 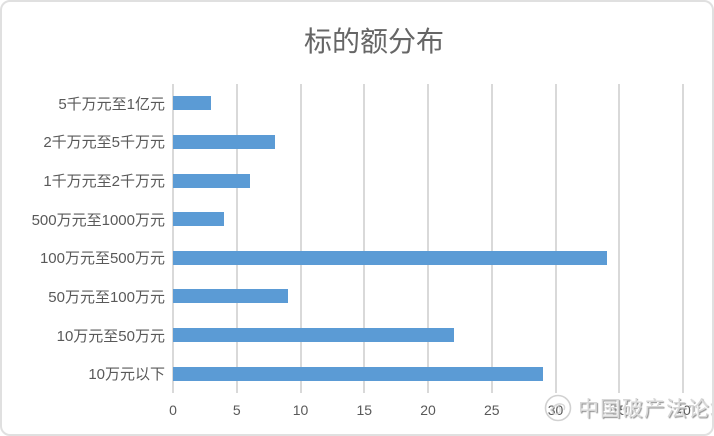 What do you see at coordinates (102, 259) in the screenshot?
I see `category-label: 100万元至500万元` at bounding box center [102, 259].